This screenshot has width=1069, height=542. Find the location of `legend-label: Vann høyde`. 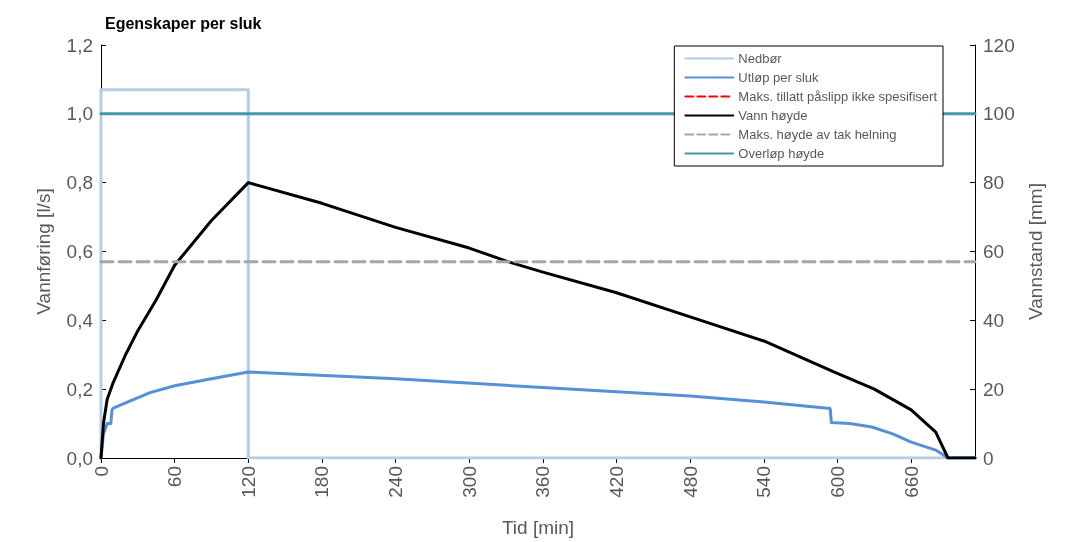

legend-label: Vann høyde is located at coordinates (773, 115).